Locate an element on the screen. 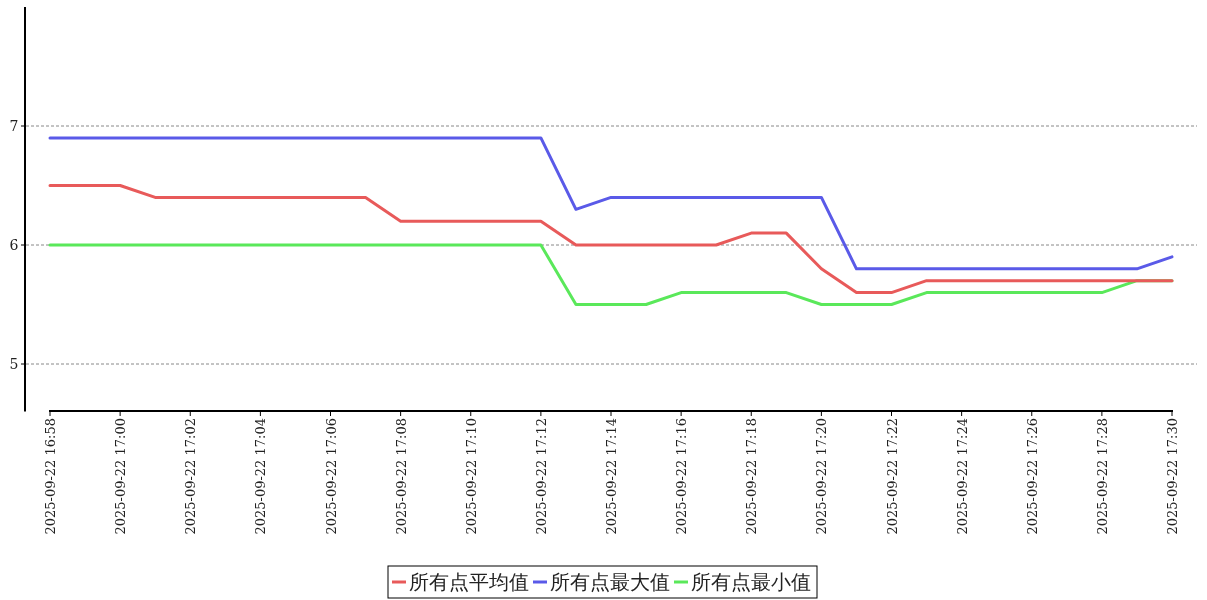 The height and width of the screenshot is (600, 1207). x-tick-label: 2025-09-22 17:08 is located at coordinates (401, 476).